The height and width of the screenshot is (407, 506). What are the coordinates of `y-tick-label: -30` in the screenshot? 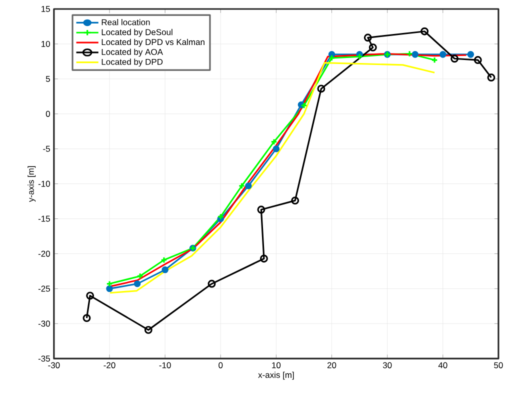 It's located at (44, 323).